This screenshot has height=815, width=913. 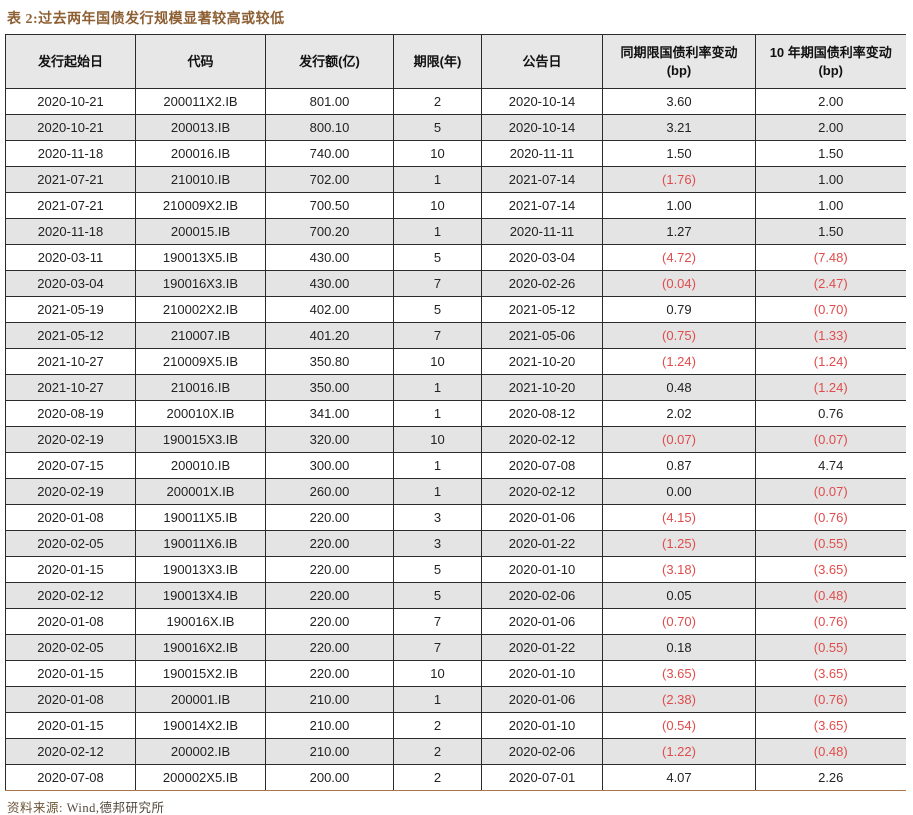 What do you see at coordinates (200, 725) in the screenshot?
I see `table-cell: 190014X2.IB` at bounding box center [200, 725].